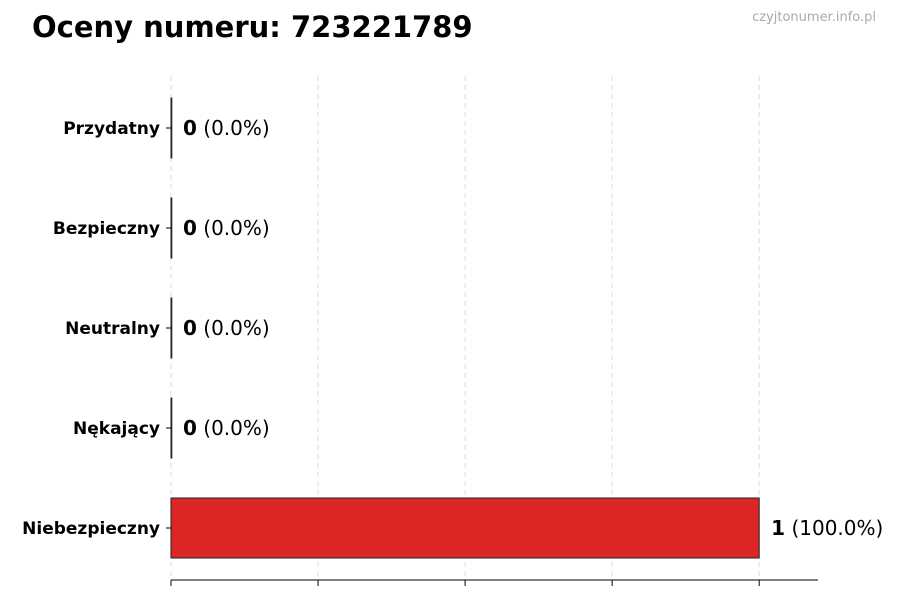  What do you see at coordinates (834, 528) in the screenshot?
I see `data-label-percent: (100.0%)` at bounding box center [834, 528].